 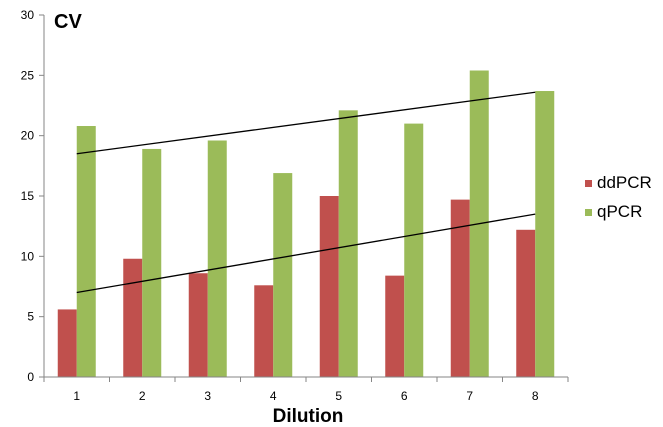 What do you see at coordinates (308, 416) in the screenshot?
I see `x-axis-title: Dilution` at bounding box center [308, 416].